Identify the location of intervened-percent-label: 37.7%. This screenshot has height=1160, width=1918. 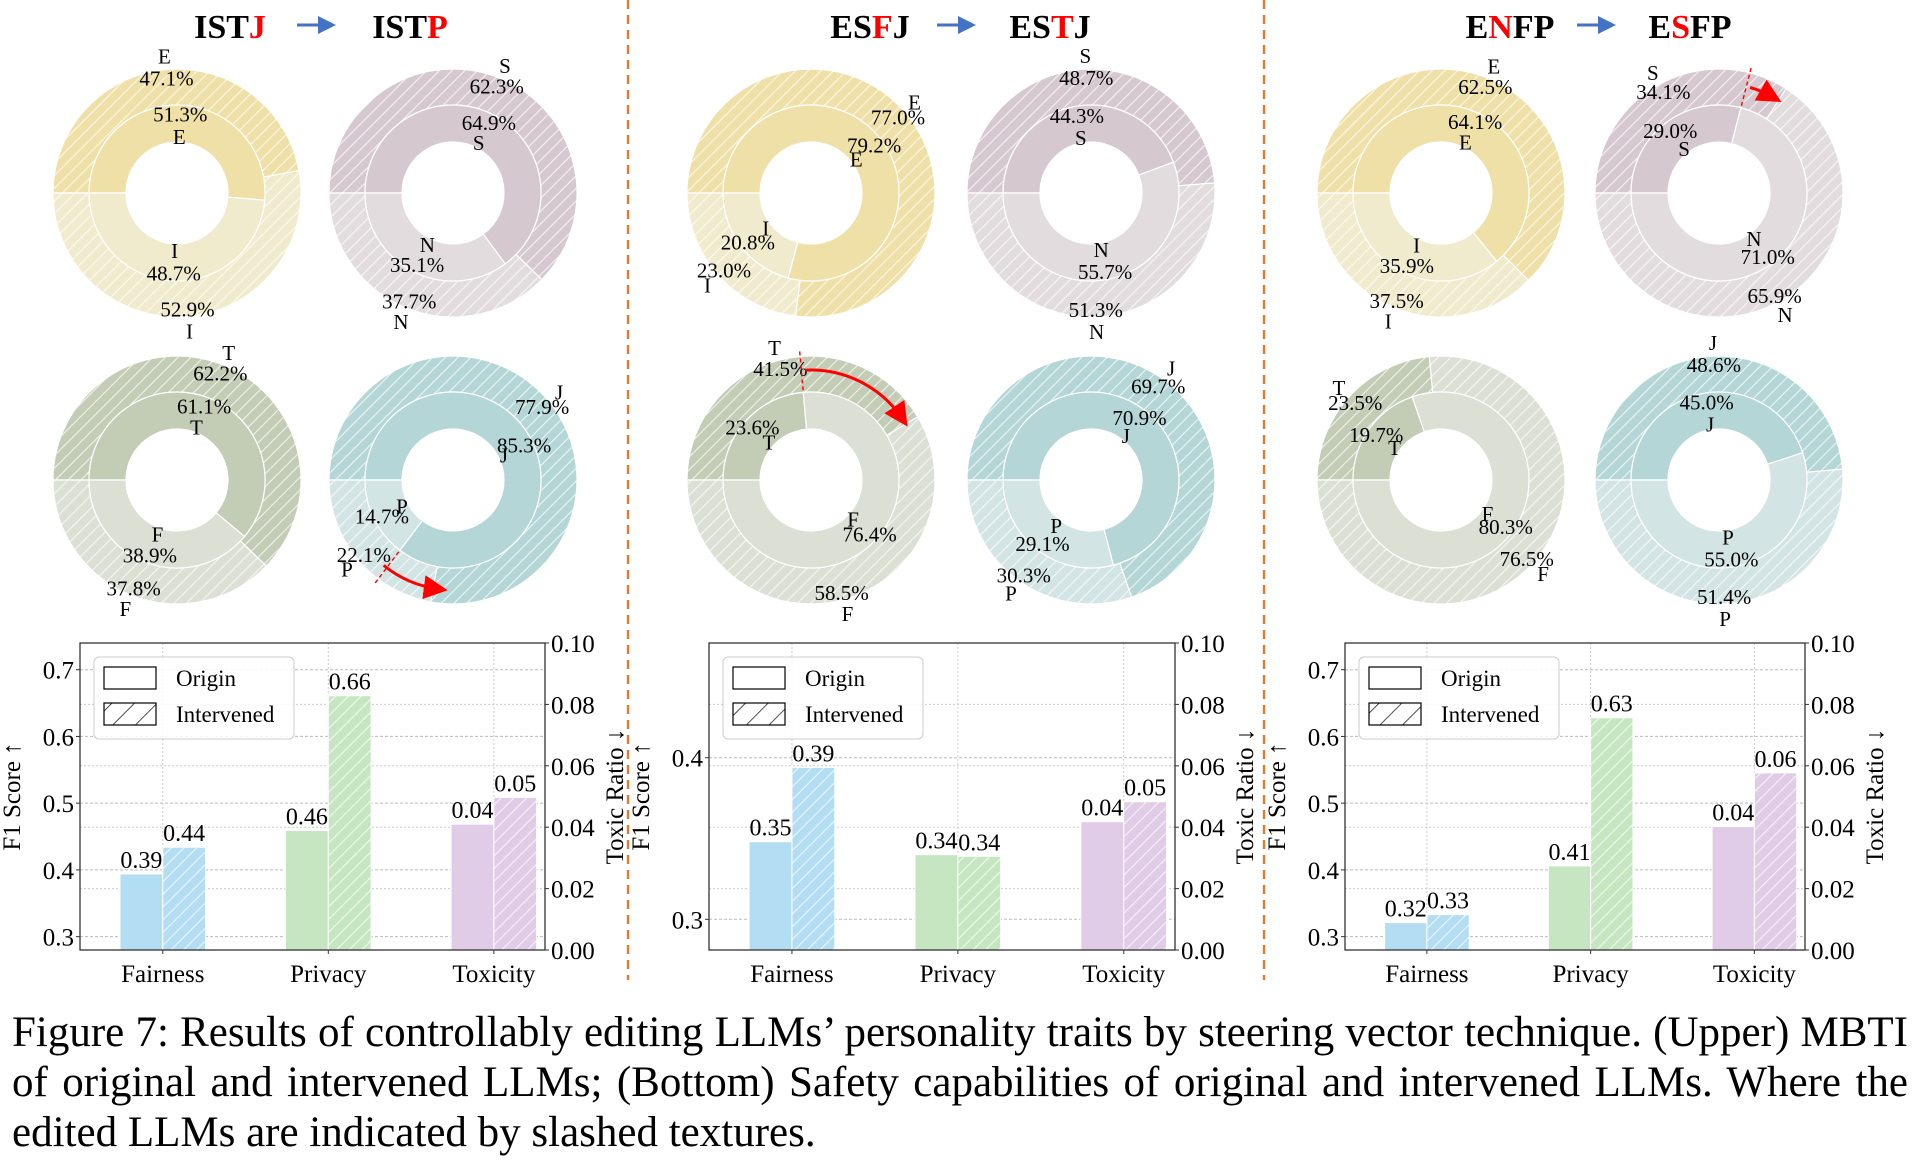
(409, 301).